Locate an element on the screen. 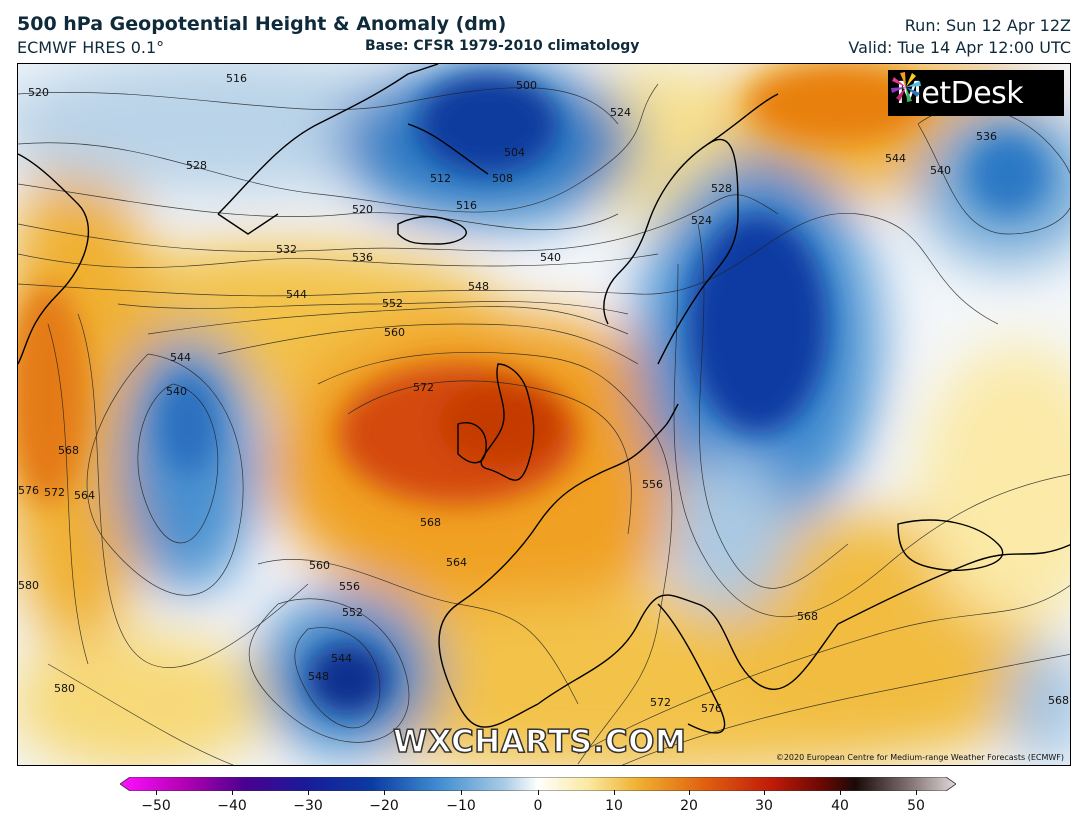 The width and height of the screenshot is (1088, 833). valid-time-label: Valid: Tue 14 Apr 12:00 UTC is located at coordinates (959, 47).